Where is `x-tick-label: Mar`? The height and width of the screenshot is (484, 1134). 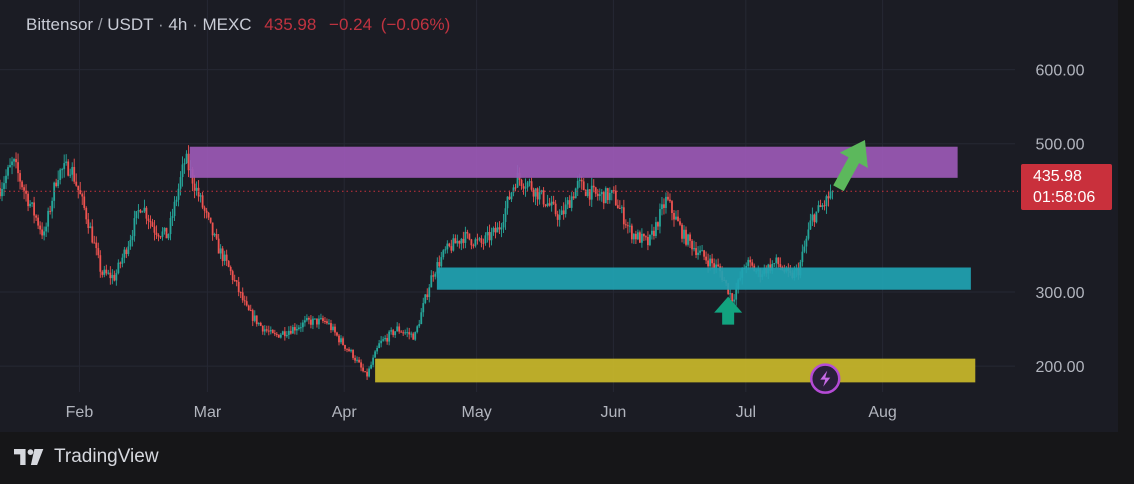
x-tick-label: Mar is located at coordinates (208, 412).